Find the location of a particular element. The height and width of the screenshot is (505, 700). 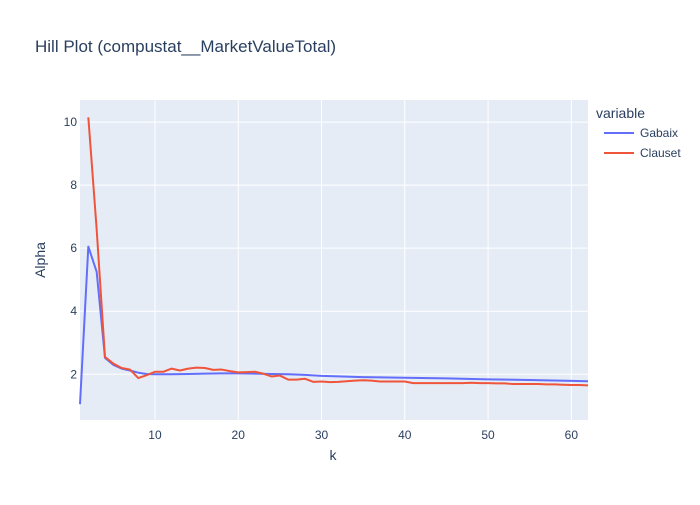

legend-item-label: Clauset is located at coordinates (660, 153).